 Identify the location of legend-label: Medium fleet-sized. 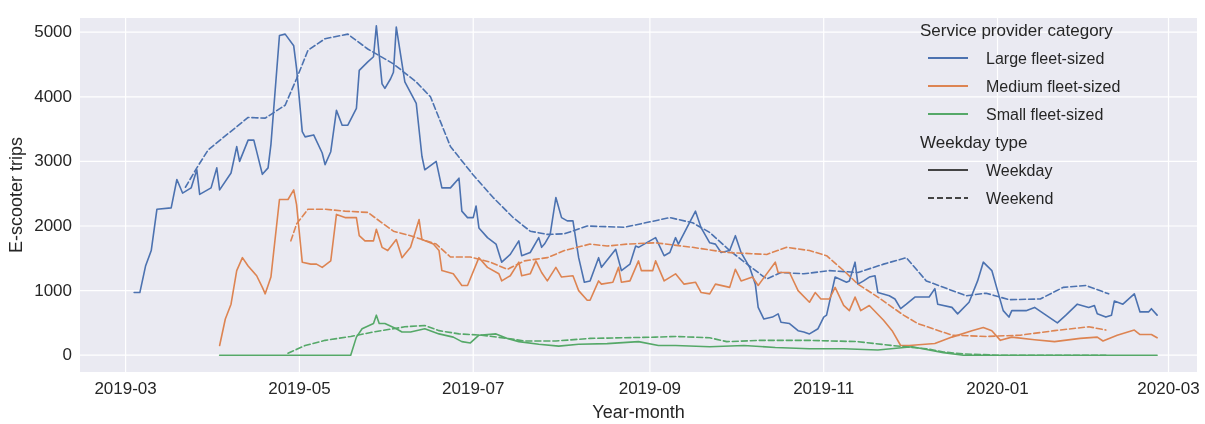
(1053, 86).